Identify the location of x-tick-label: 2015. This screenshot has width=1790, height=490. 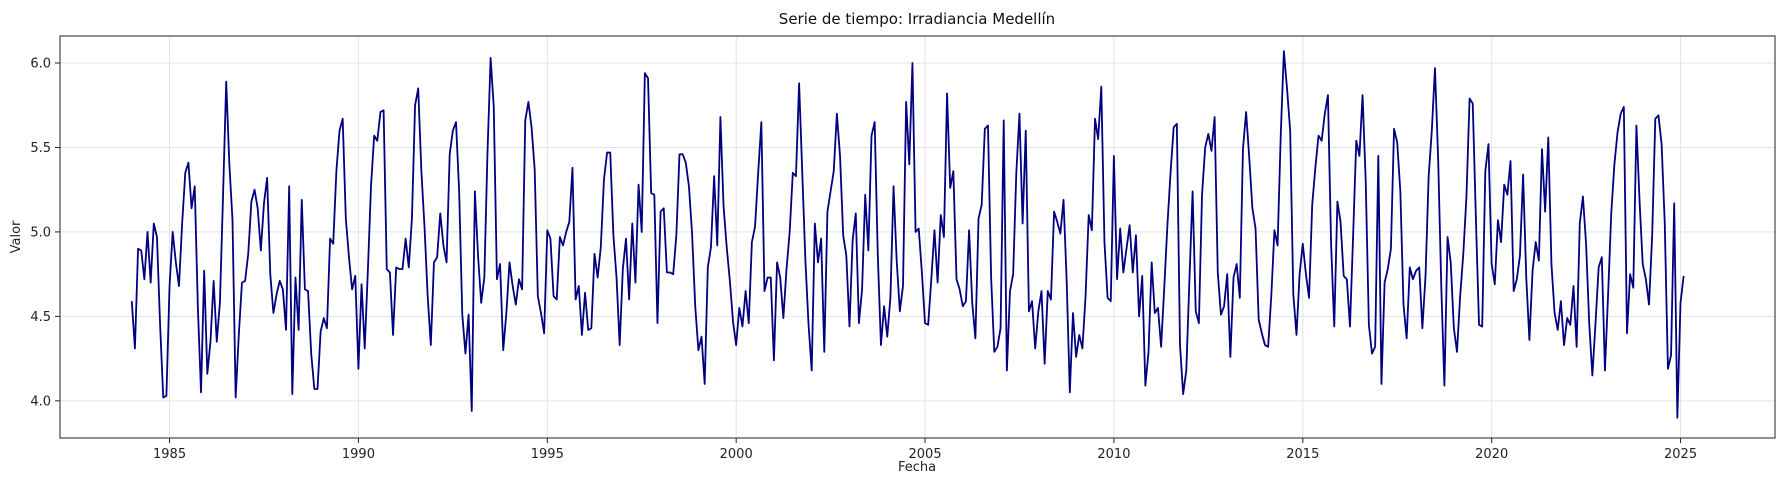
(1302, 454).